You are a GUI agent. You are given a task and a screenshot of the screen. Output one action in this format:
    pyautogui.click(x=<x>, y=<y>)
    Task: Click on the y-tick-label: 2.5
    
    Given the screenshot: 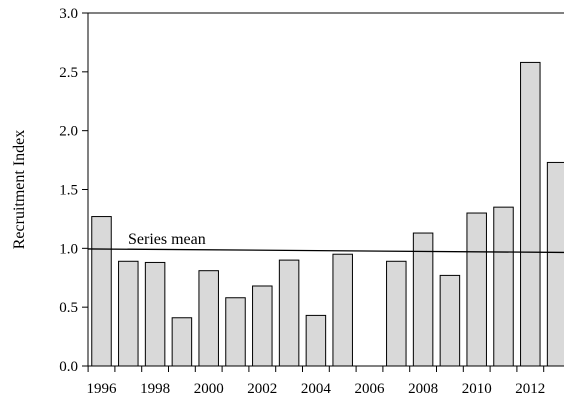 What is the action you would take?
    pyautogui.click(x=68, y=73)
    